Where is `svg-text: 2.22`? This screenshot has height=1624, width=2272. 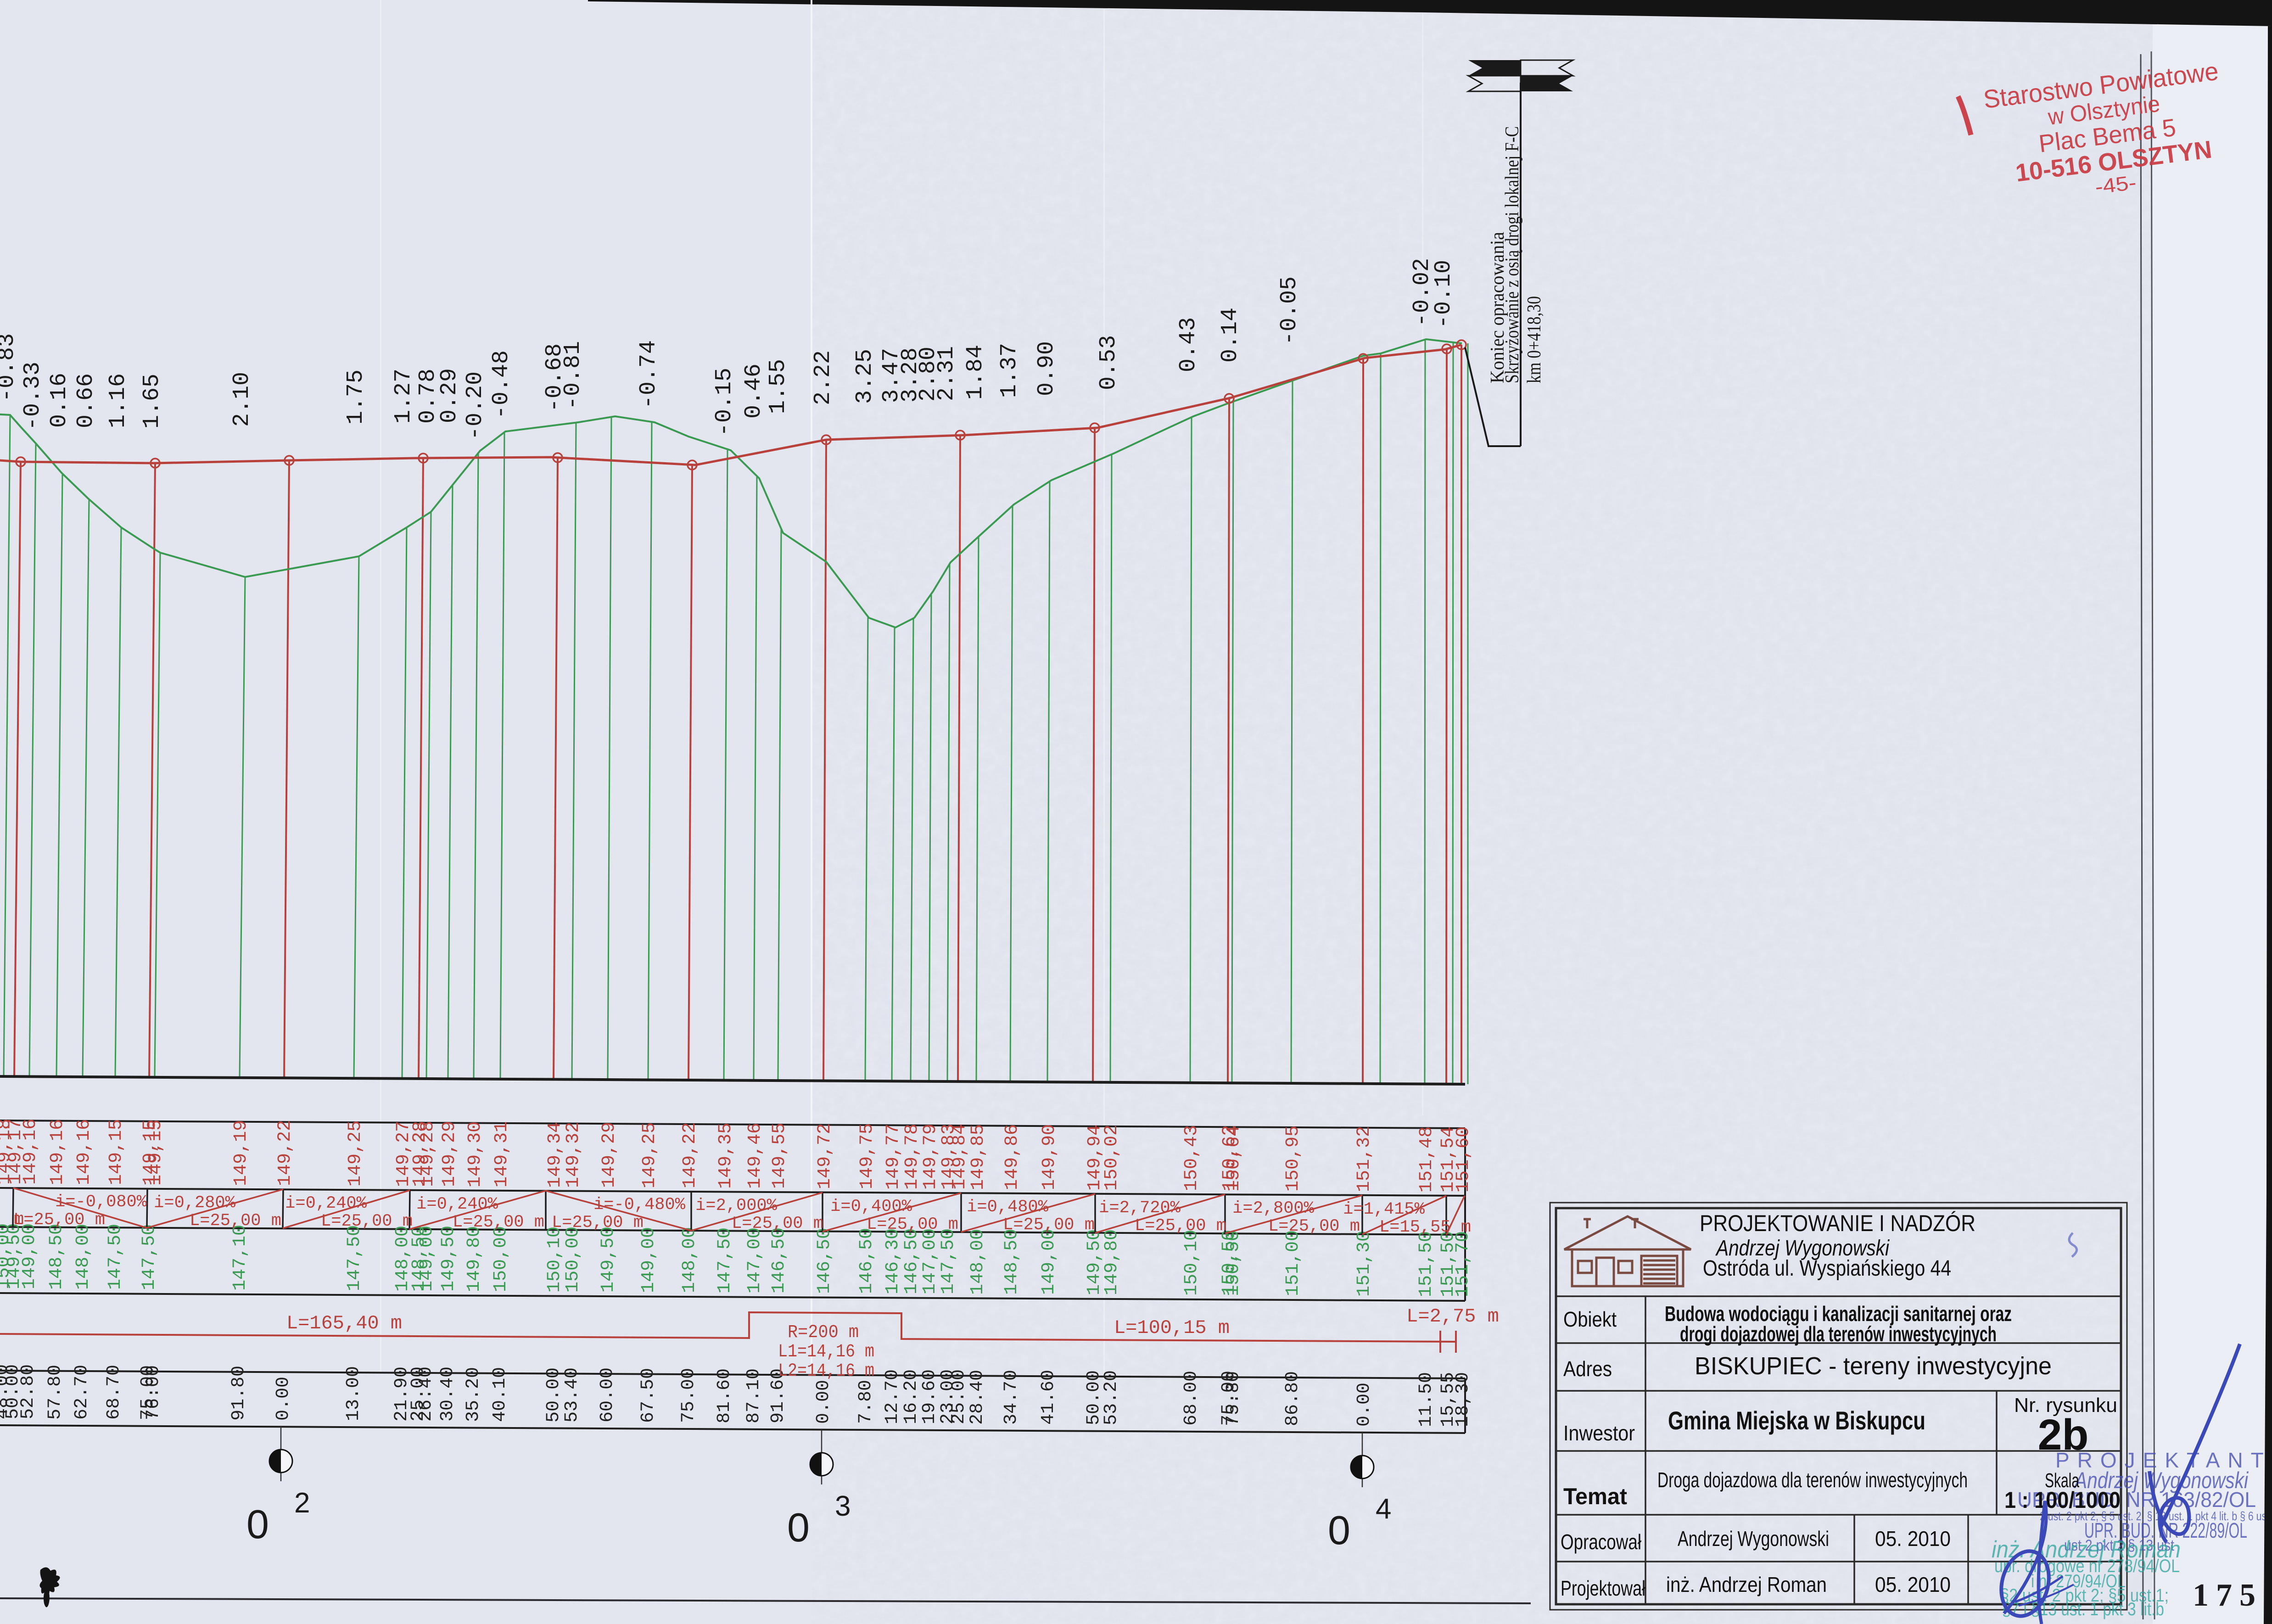 svg-text: 2.22 is located at coordinates (823, 377).